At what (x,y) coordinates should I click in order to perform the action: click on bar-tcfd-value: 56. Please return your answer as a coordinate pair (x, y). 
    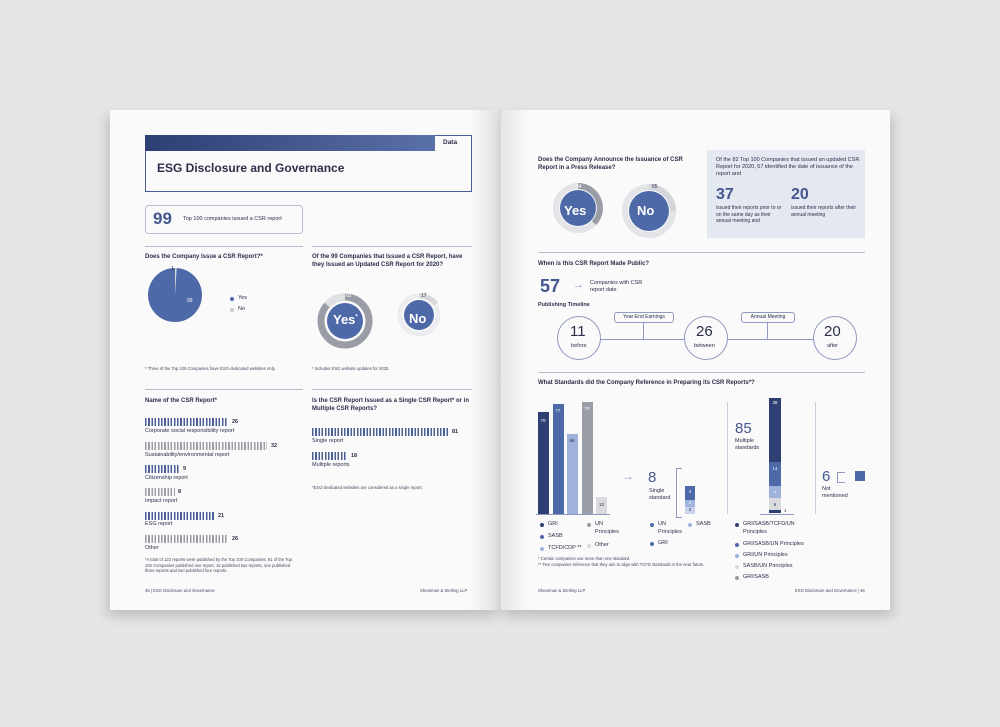
    Looking at the image, I should click on (572, 440).